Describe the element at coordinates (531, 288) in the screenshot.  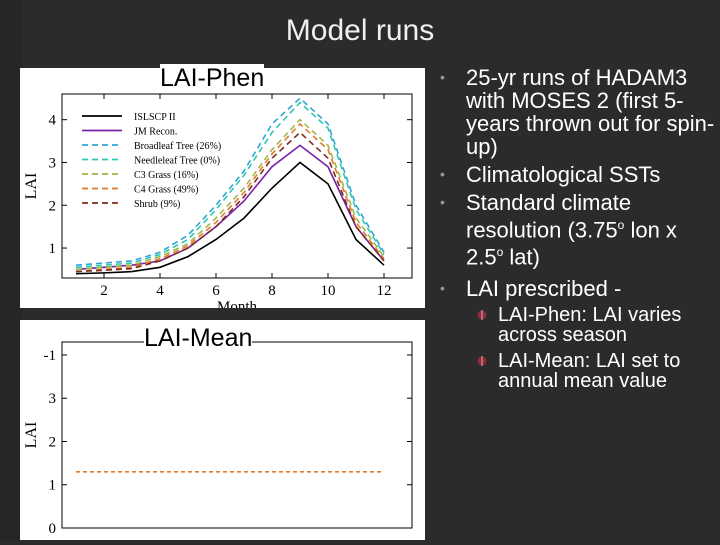
I see `bullet-item: • LAI prescribed -` at that location.